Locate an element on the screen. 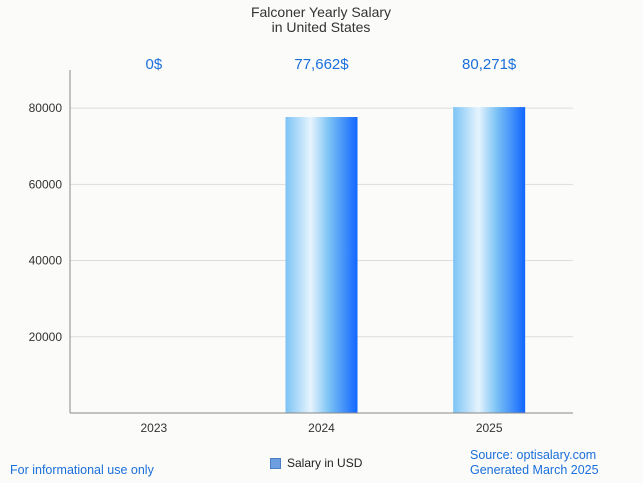 The width and height of the screenshot is (643, 483). data-label-2024: 77,662$ is located at coordinates (321, 64).